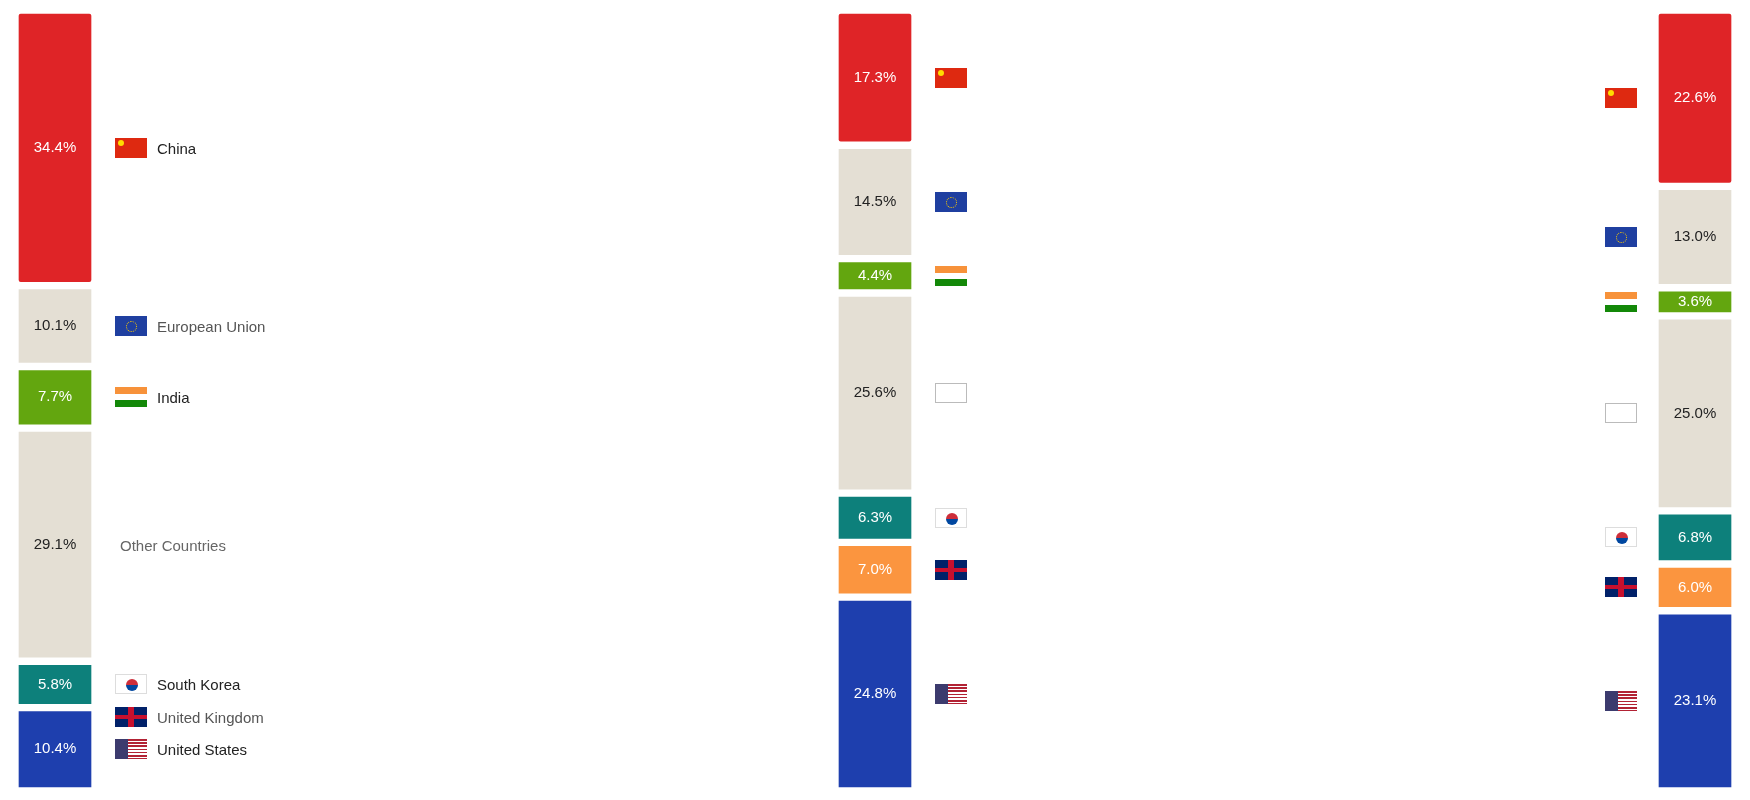 The height and width of the screenshot is (800, 1750). Describe the element at coordinates (199, 684) in the screenshot. I see `category-label: South Korea` at that location.